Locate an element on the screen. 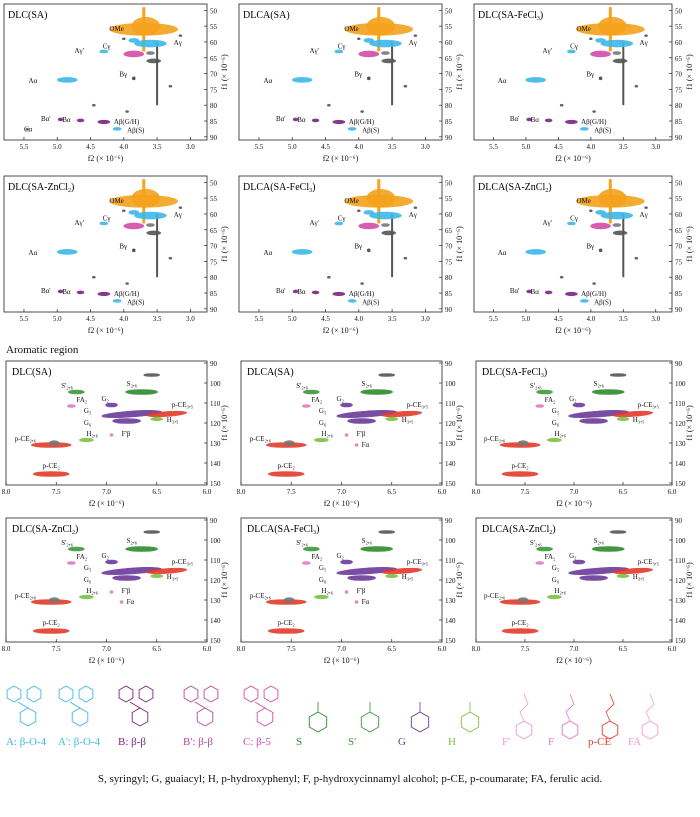 The width and height of the screenshot is (700, 817). H26-peak is located at coordinates (86, 440).